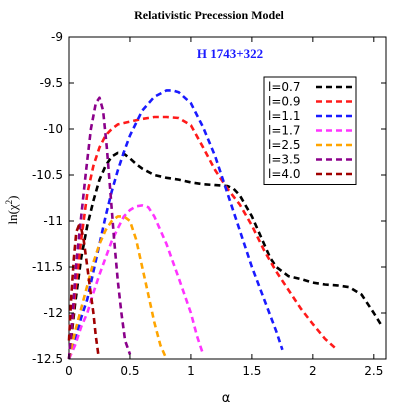 This screenshot has width=409, height=409. What do you see at coordinates (284, 87) in the screenshot?
I see `legend-label-1: l=0.7` at bounding box center [284, 87].